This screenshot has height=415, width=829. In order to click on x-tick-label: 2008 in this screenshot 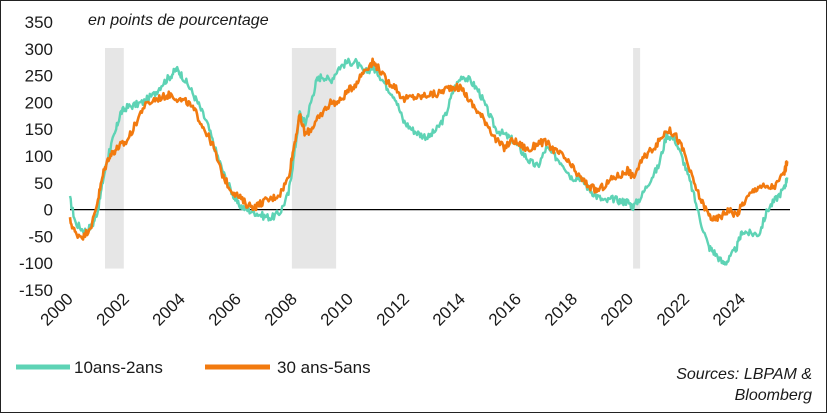, I will do `click(281, 309)`.